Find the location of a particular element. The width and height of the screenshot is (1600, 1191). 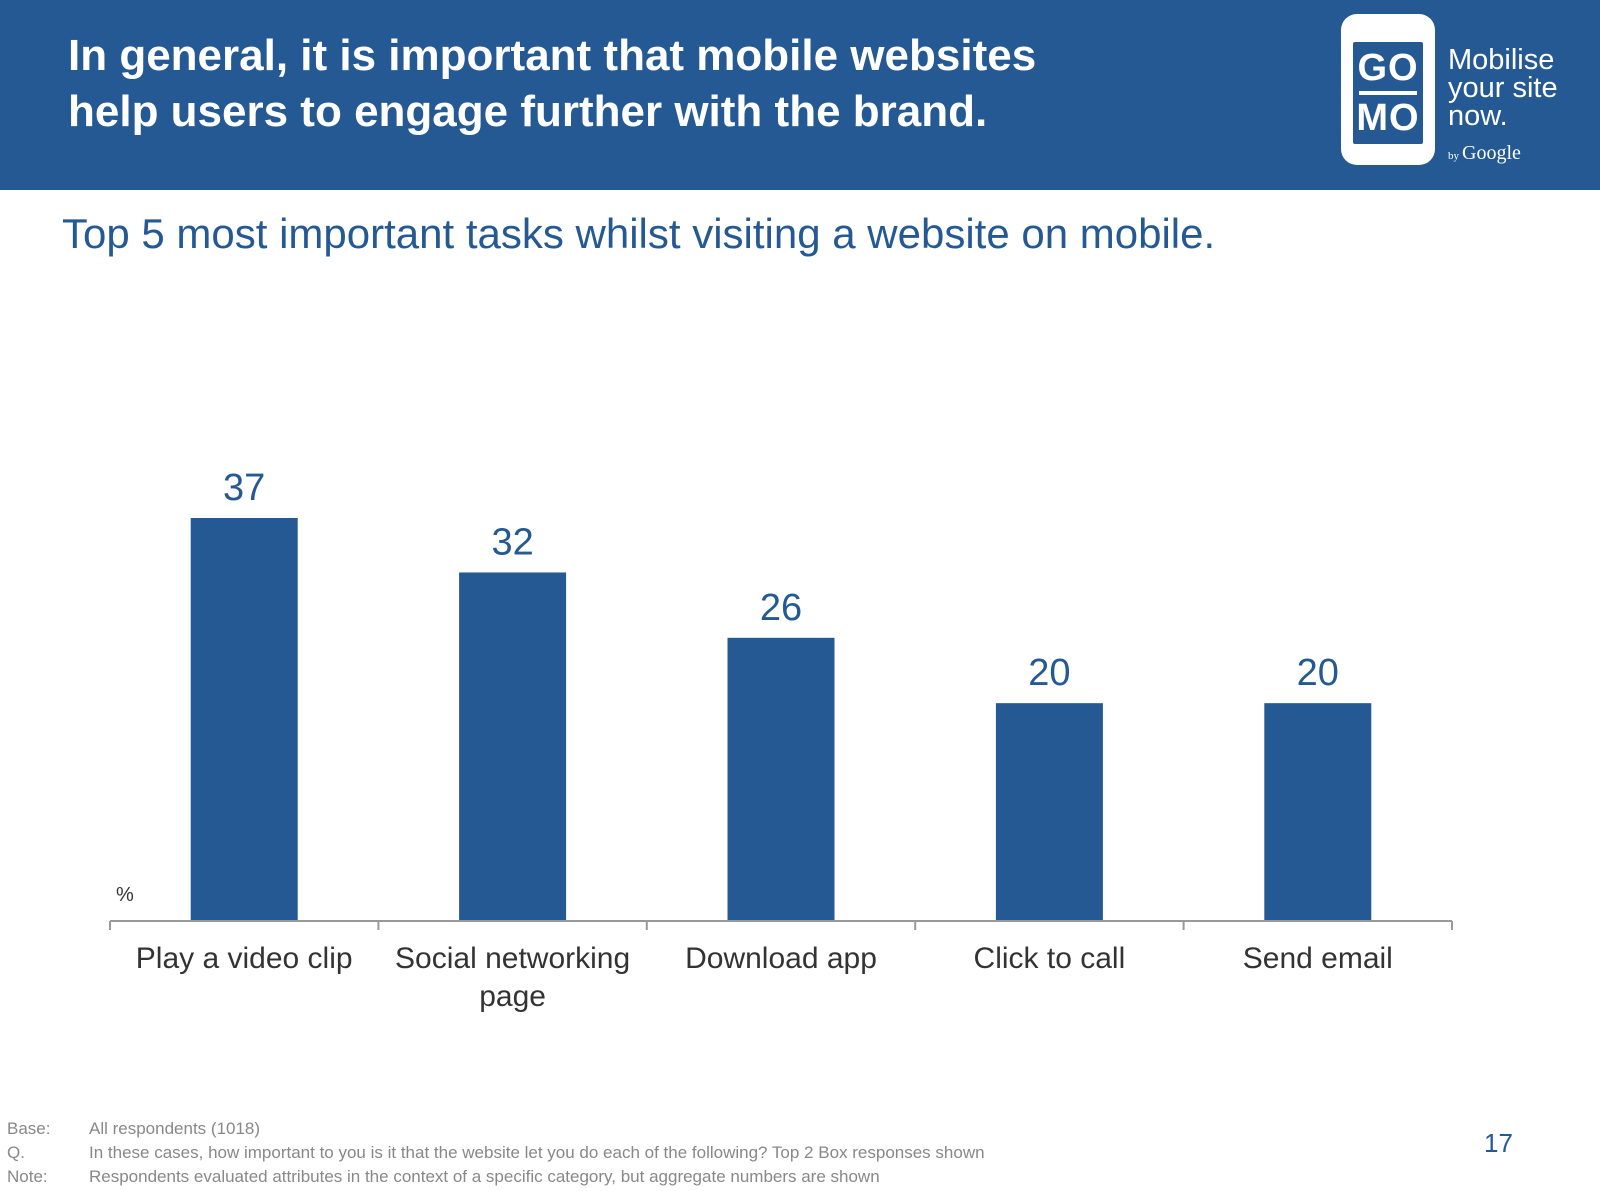

x-tick-label-line: page is located at coordinates (512, 996).